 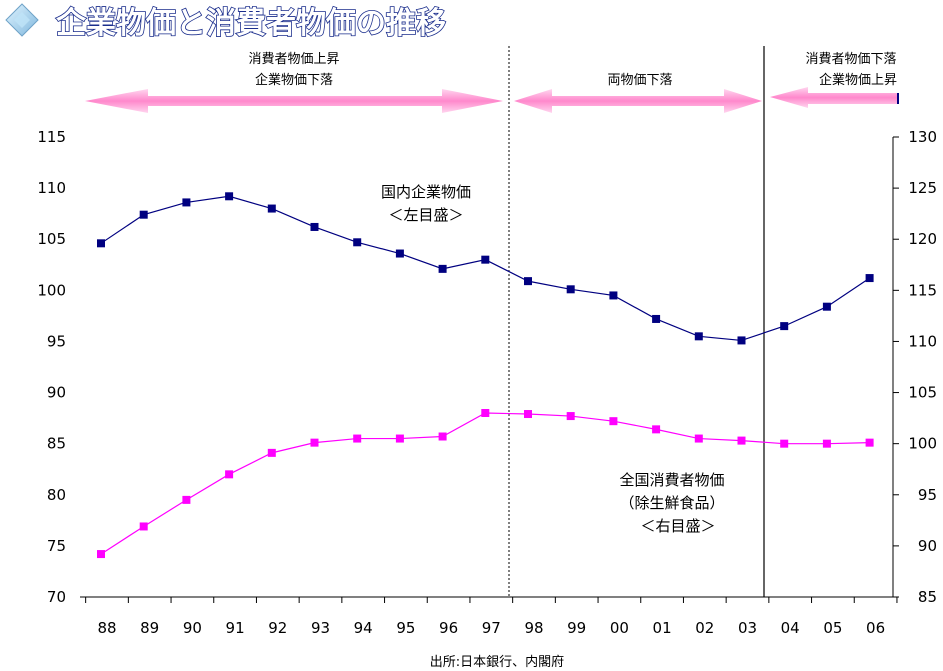 What do you see at coordinates (922, 239) in the screenshot?
I see `right-axis-tick-label: 120` at bounding box center [922, 239].